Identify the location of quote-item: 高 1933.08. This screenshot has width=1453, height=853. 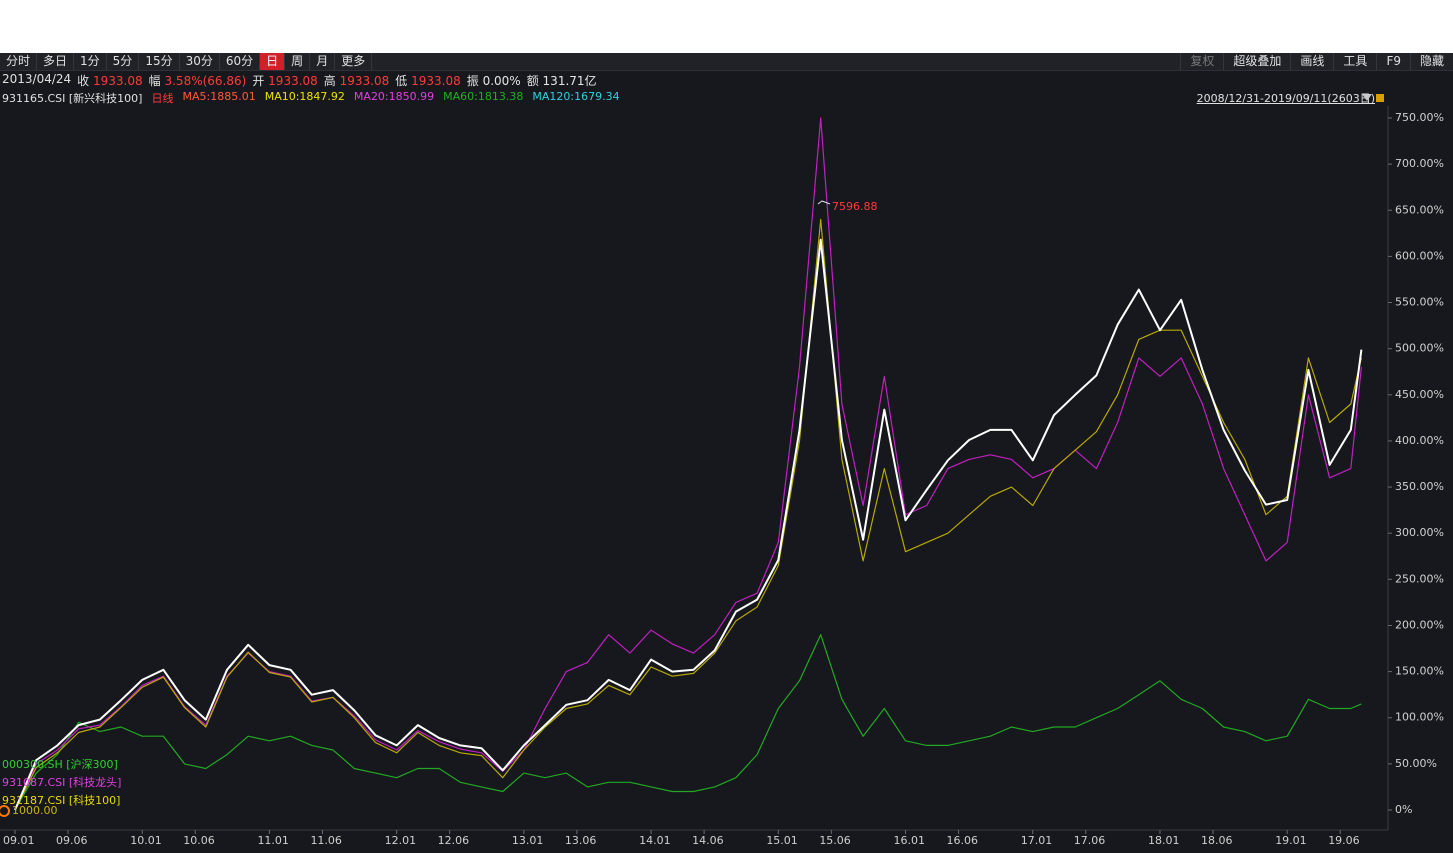
(356, 80).